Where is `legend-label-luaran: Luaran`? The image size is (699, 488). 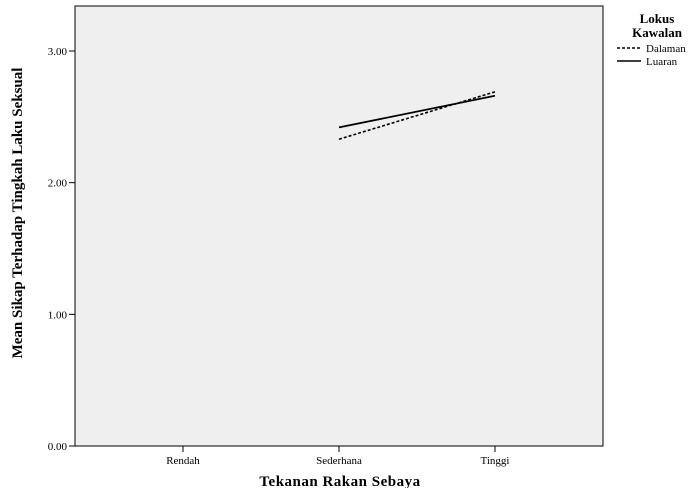
legend-label-luaran: Luaran is located at coordinates (662, 62).